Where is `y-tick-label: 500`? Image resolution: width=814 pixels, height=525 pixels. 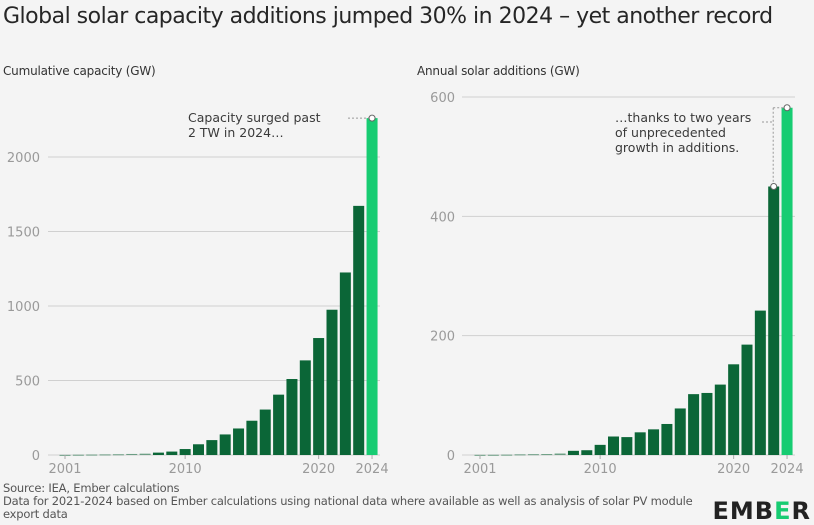 y-tick-label: 500 is located at coordinates (27, 382).